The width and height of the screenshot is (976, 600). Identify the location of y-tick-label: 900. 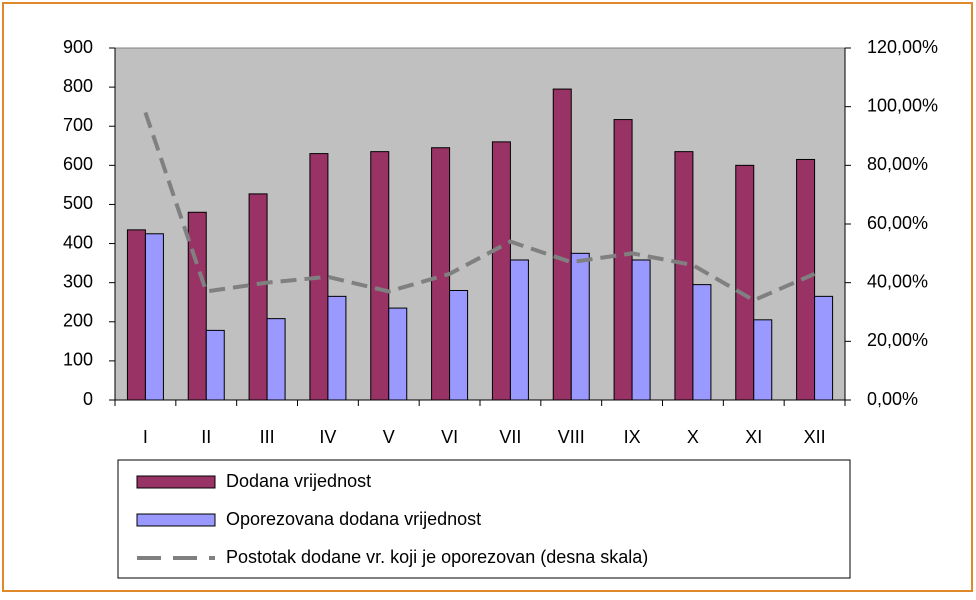
(78, 47).